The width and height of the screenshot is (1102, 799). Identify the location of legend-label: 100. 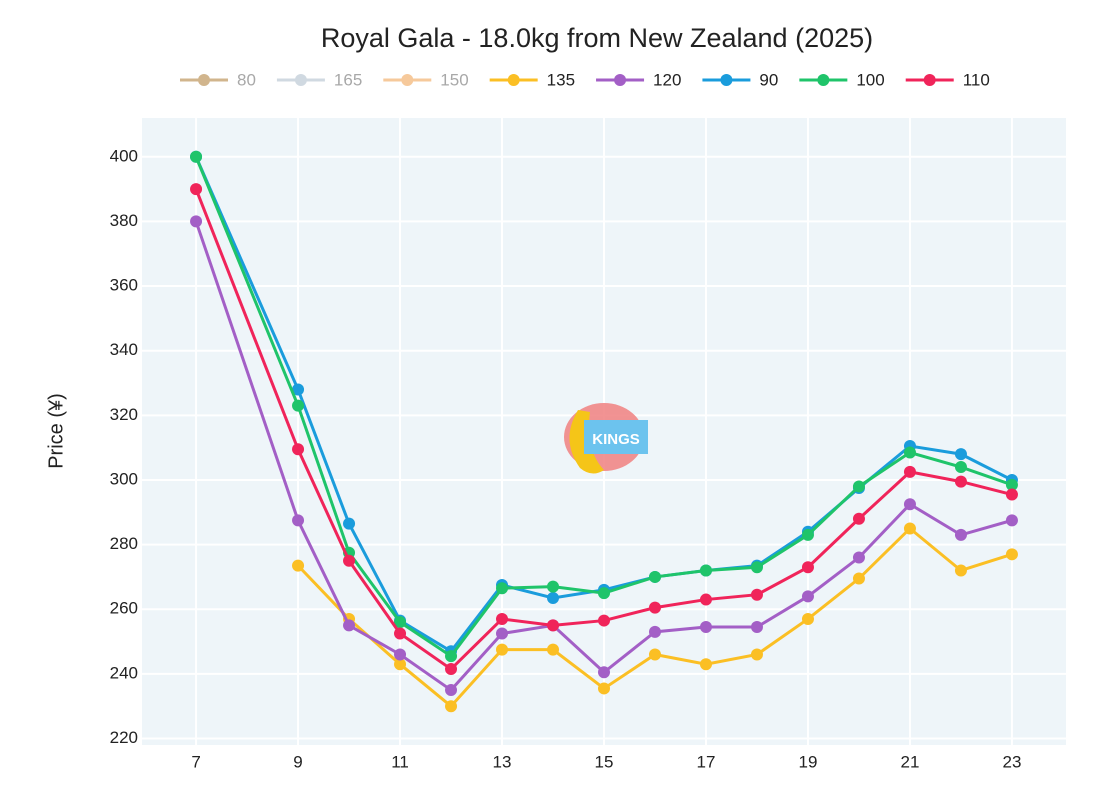
(870, 79).